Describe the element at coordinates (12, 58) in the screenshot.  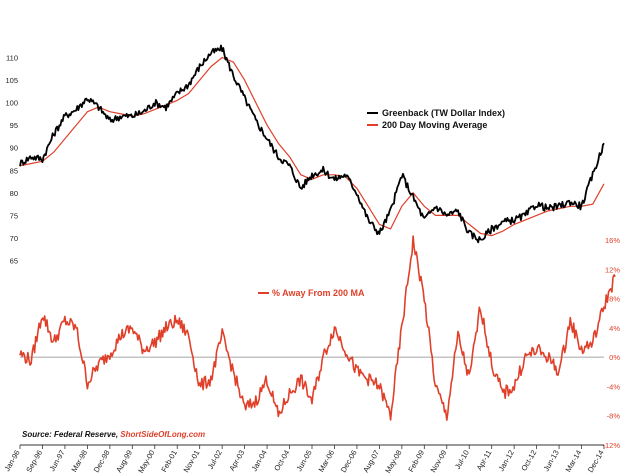
I see `y-left-tick-label: 110` at that location.